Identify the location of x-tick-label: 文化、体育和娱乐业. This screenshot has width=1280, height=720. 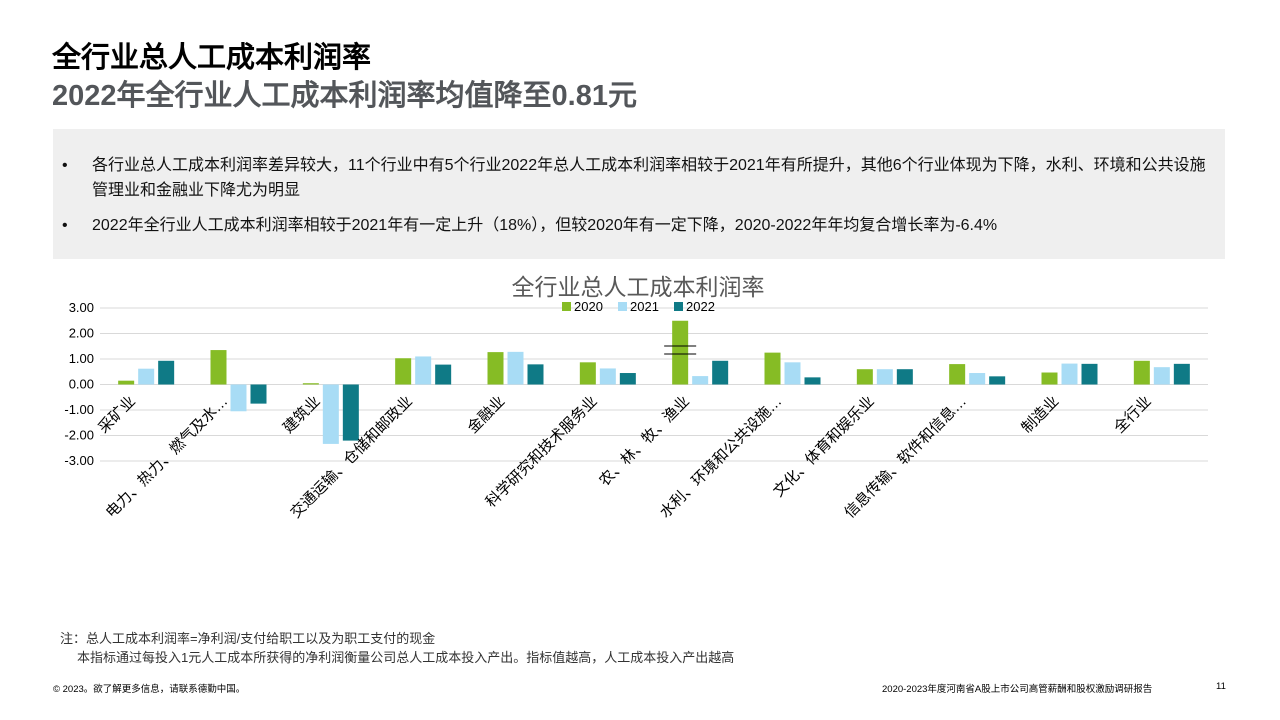
(823, 446).